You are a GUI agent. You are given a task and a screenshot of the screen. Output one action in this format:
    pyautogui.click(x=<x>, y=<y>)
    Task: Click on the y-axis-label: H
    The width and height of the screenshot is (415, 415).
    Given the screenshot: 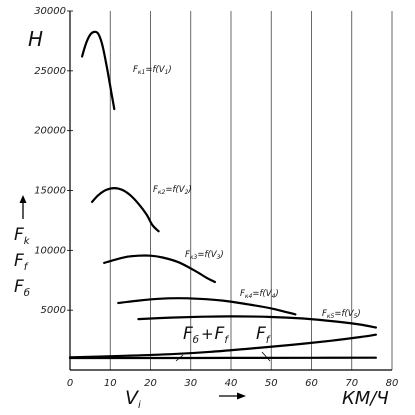 What is the action you would take?
    pyautogui.click(x=35, y=39)
    